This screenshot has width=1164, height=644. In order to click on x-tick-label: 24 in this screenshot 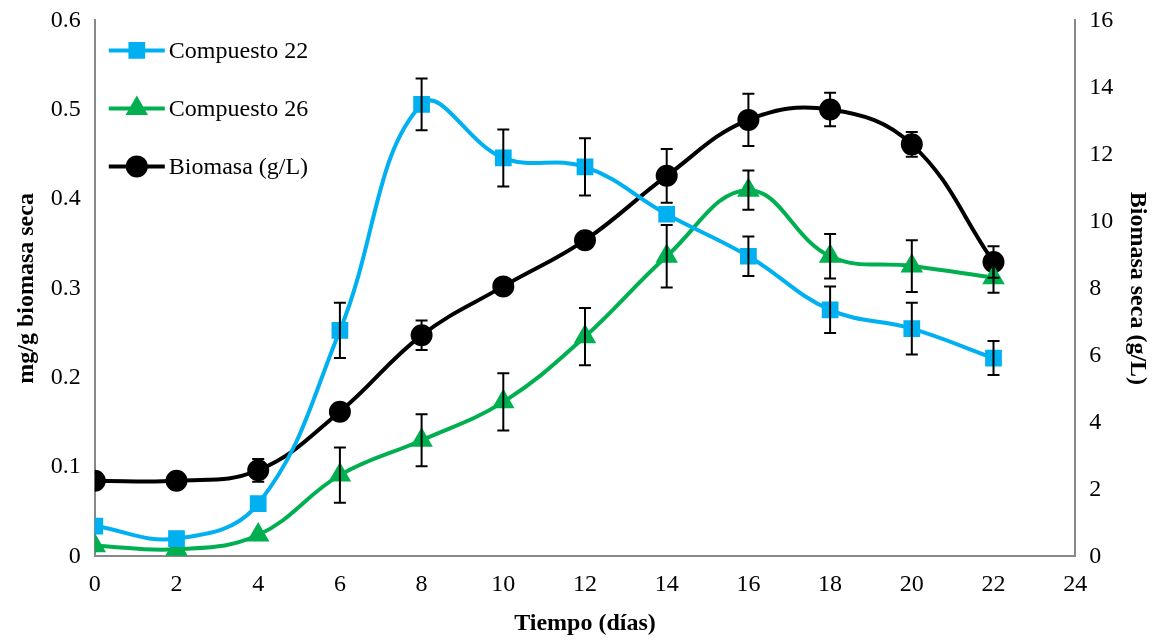, I will do `click(1075, 583)`.